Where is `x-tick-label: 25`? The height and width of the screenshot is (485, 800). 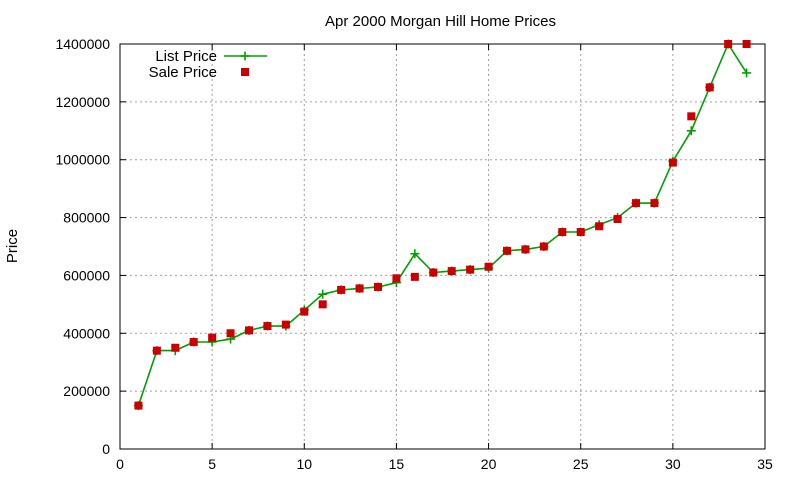 x-tick-label: 25 is located at coordinates (581, 464).